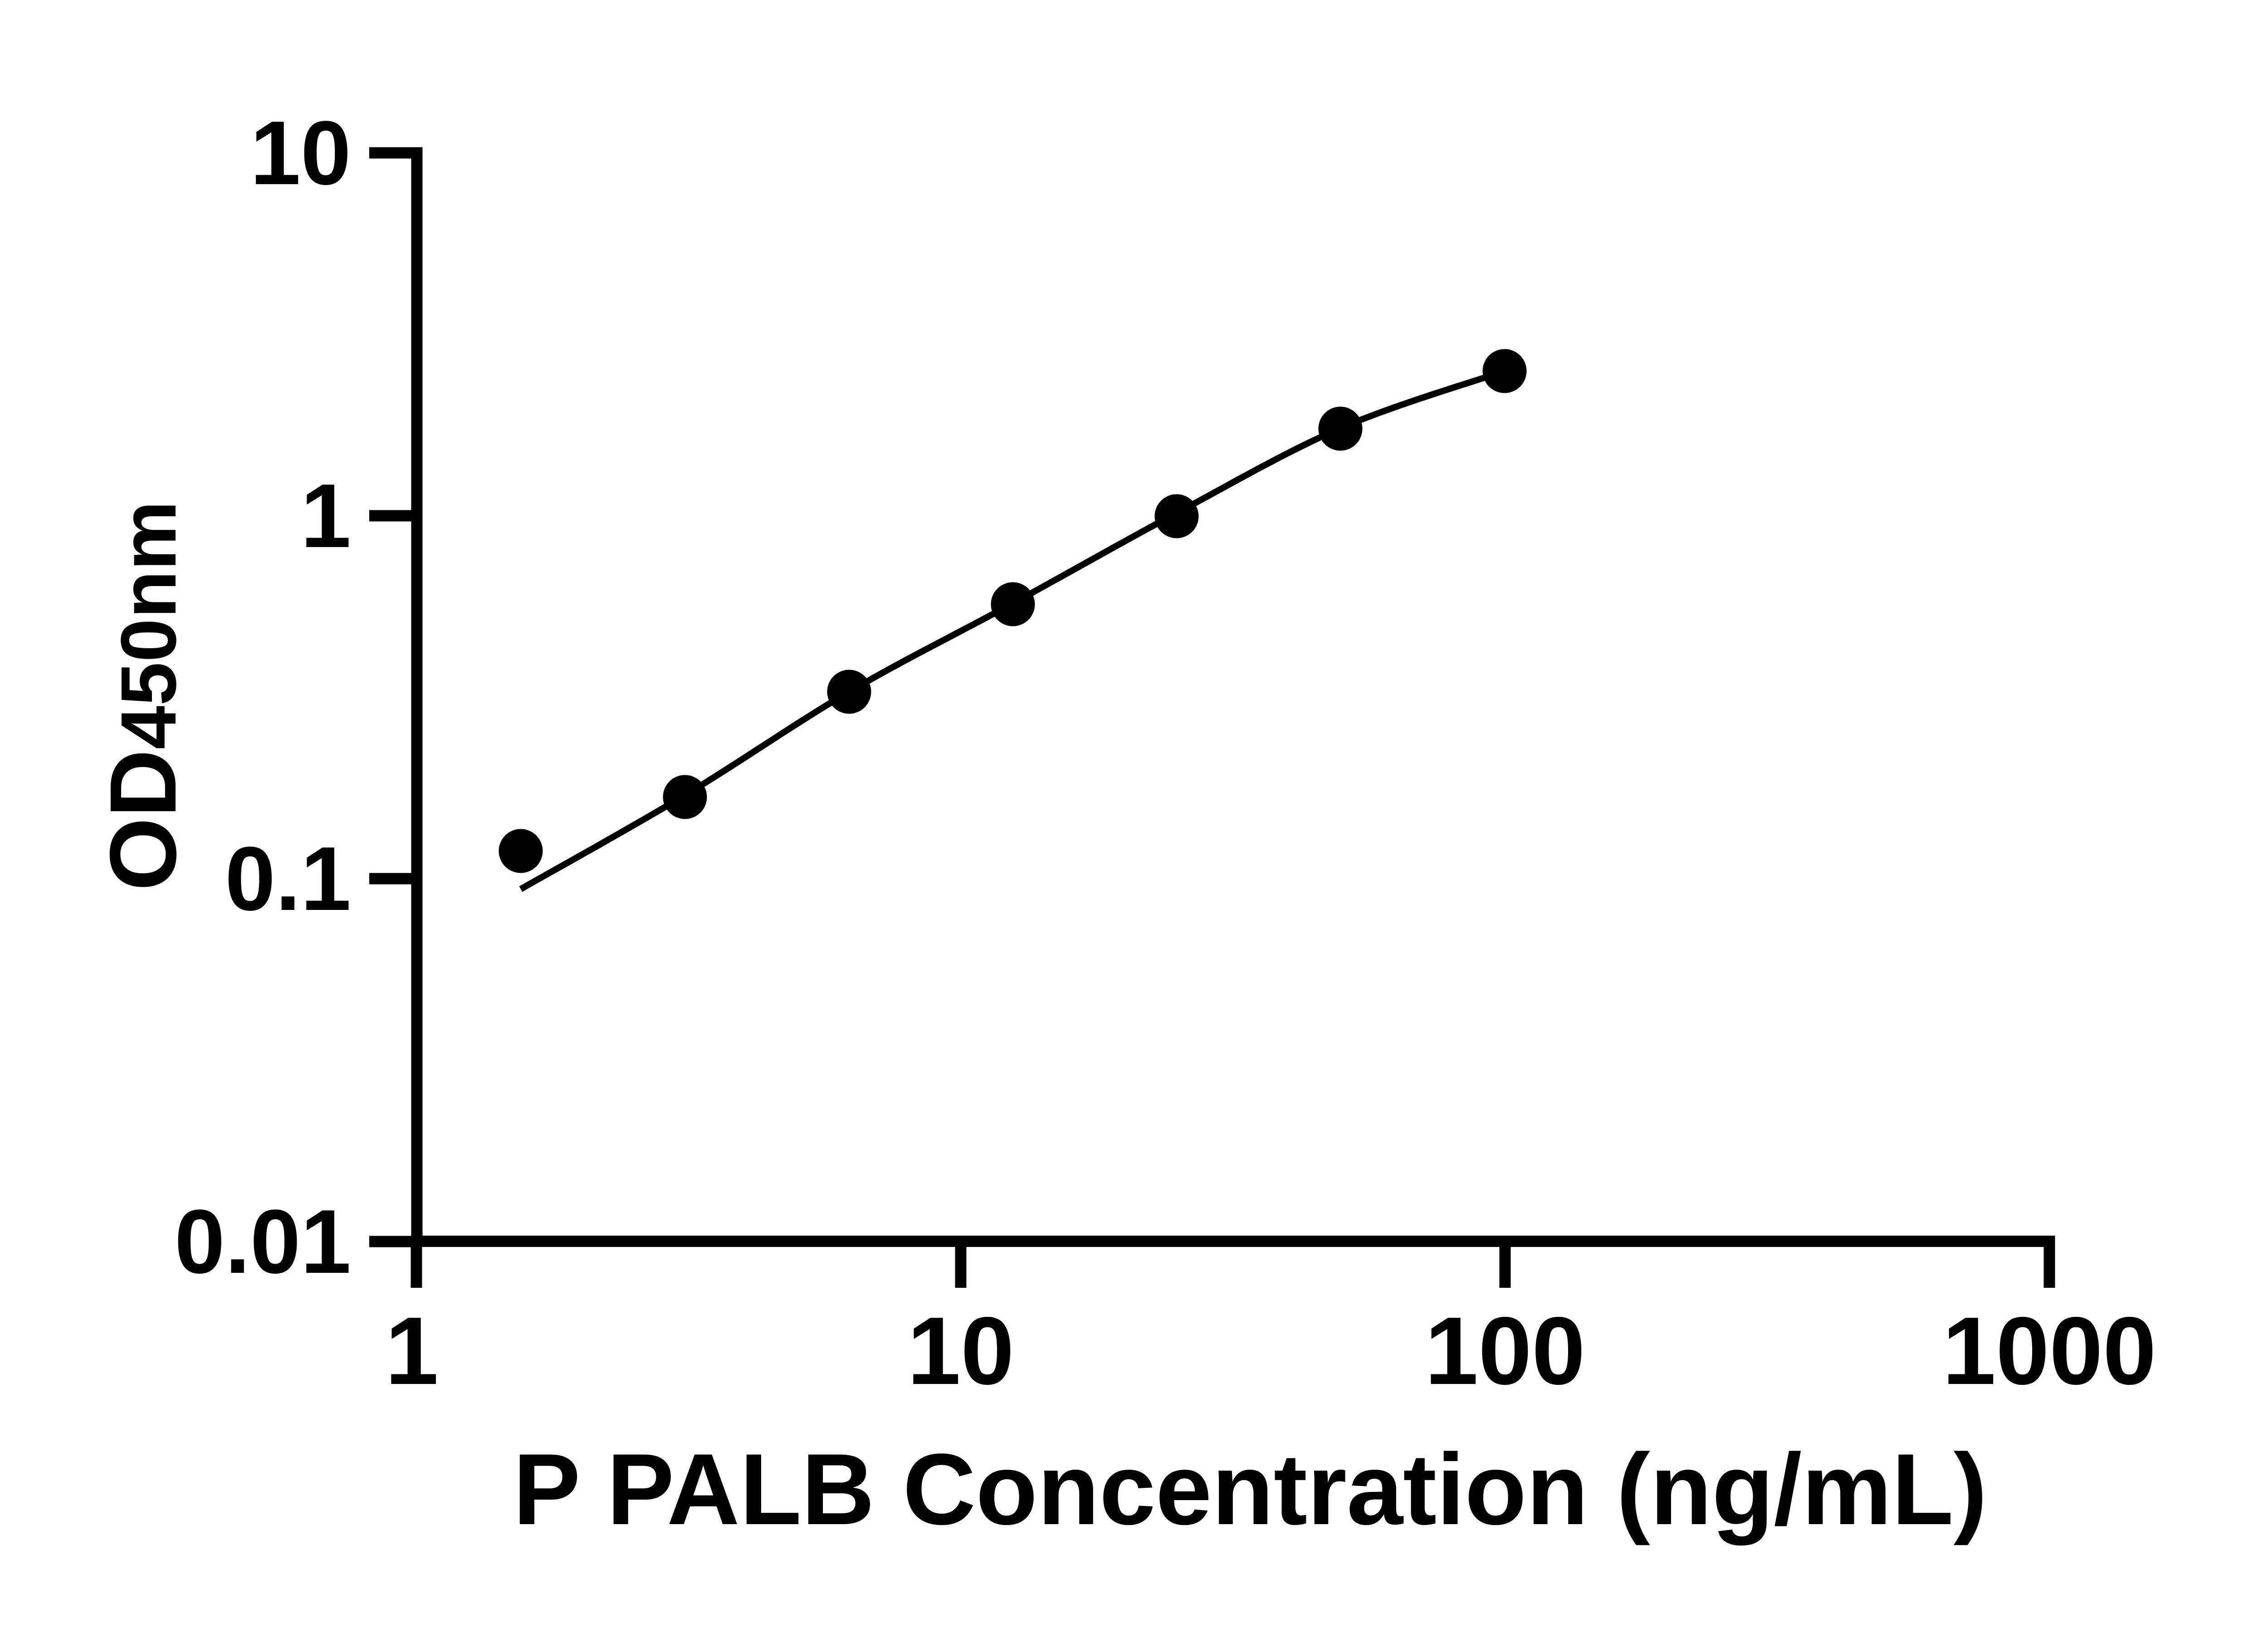 This screenshot has height=1633, width=2268. Describe the element at coordinates (1250, 1489) in the screenshot. I see `svg-text: P PALB Concentration (ng/mL)` at that location.